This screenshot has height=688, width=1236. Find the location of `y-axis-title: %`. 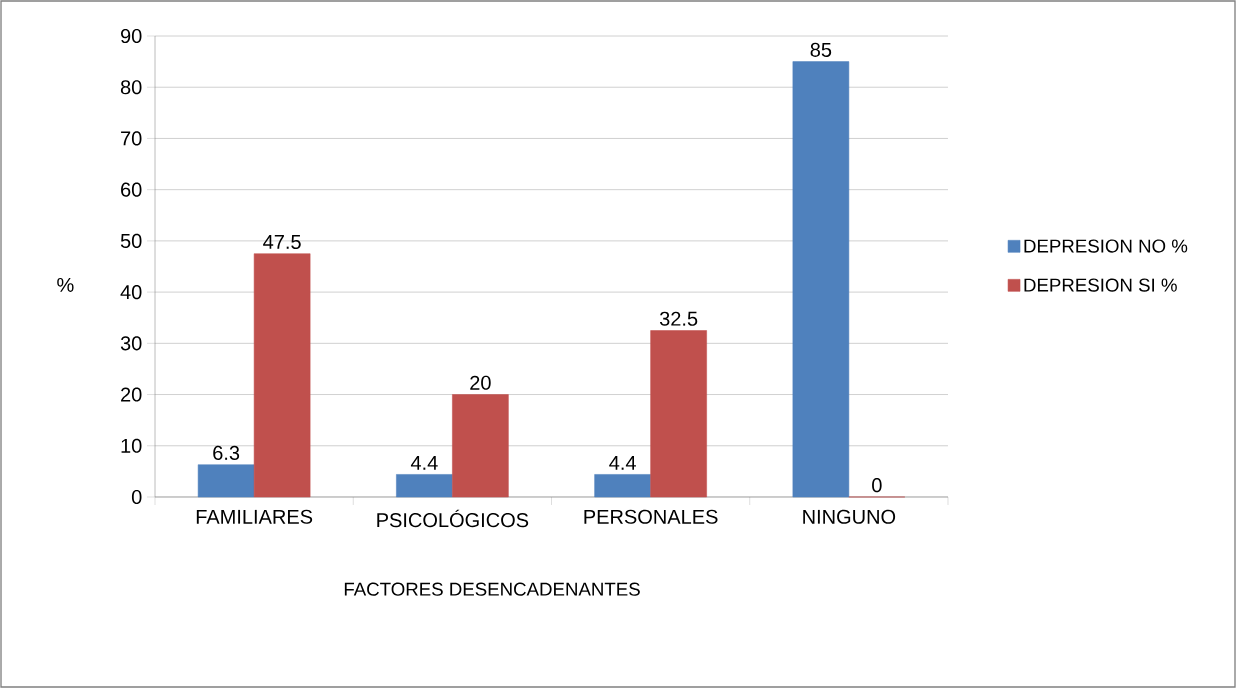

y-axis-title: % is located at coordinates (65, 284).